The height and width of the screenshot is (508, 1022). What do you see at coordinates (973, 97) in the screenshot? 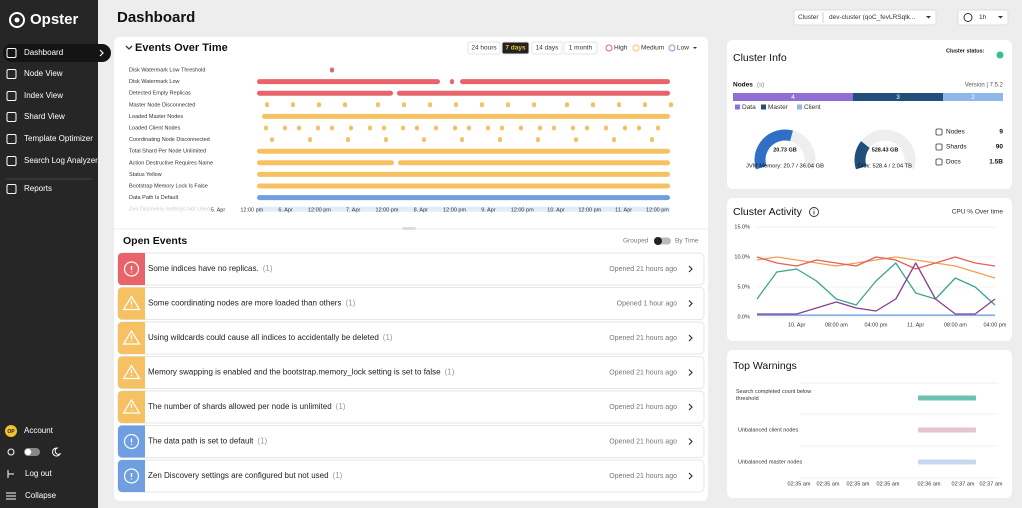
I see `node-bar-label: 2` at bounding box center [973, 97].